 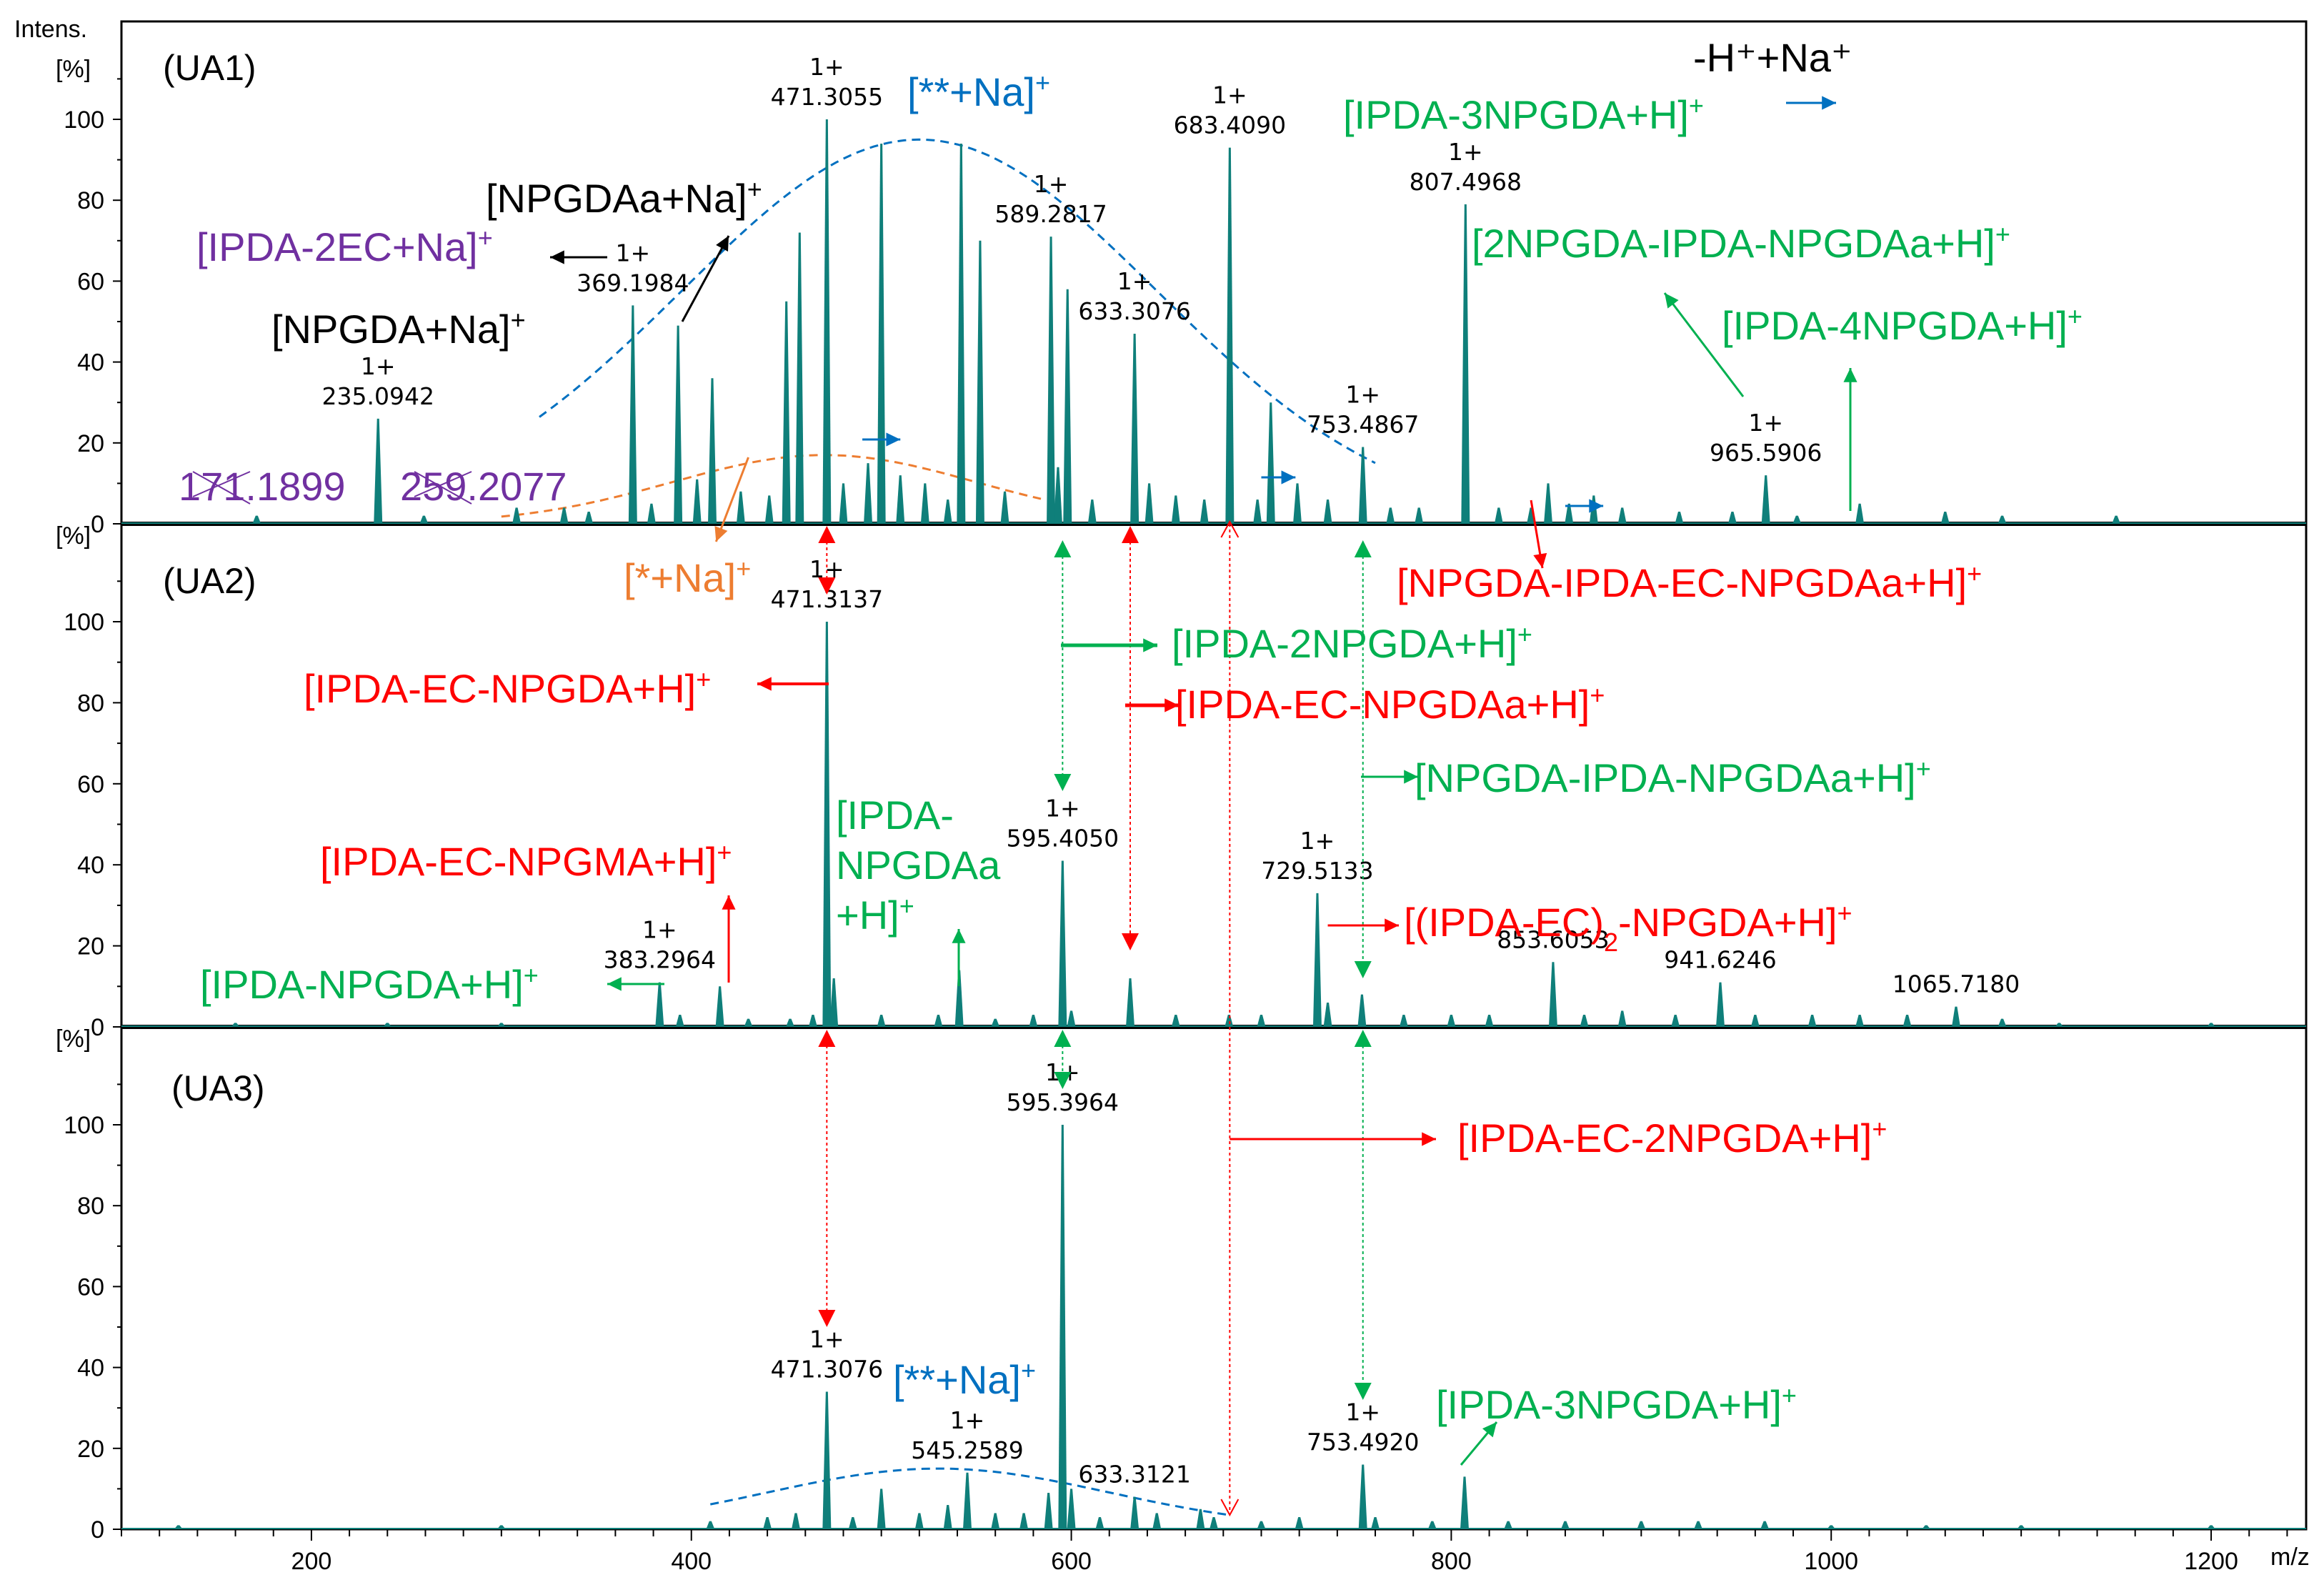 I want to click on annotation-ipda_ec2_npgda_a: [(IPDA-EC)2-NPGDA+H]+, so click(x=1628, y=928).